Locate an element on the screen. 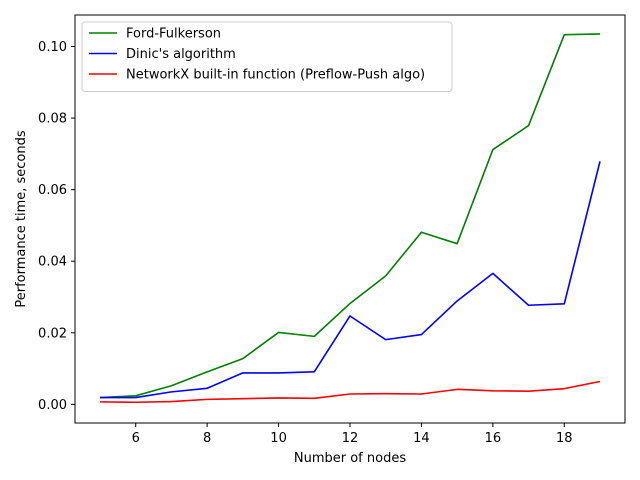 The height and width of the screenshot is (480, 640). legend-box is located at coordinates (267, 56).